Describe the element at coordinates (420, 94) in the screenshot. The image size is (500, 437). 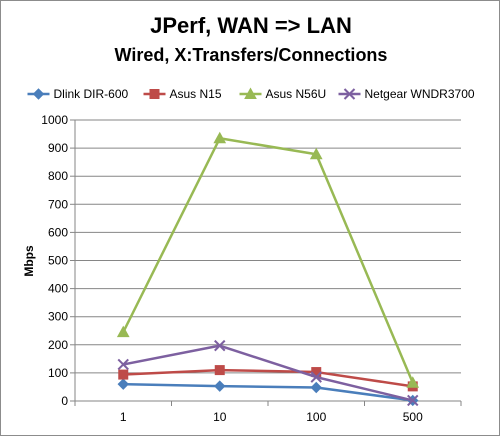
I see `legend-label-netgear-wndr3700: Netgear WNDR3700` at that location.